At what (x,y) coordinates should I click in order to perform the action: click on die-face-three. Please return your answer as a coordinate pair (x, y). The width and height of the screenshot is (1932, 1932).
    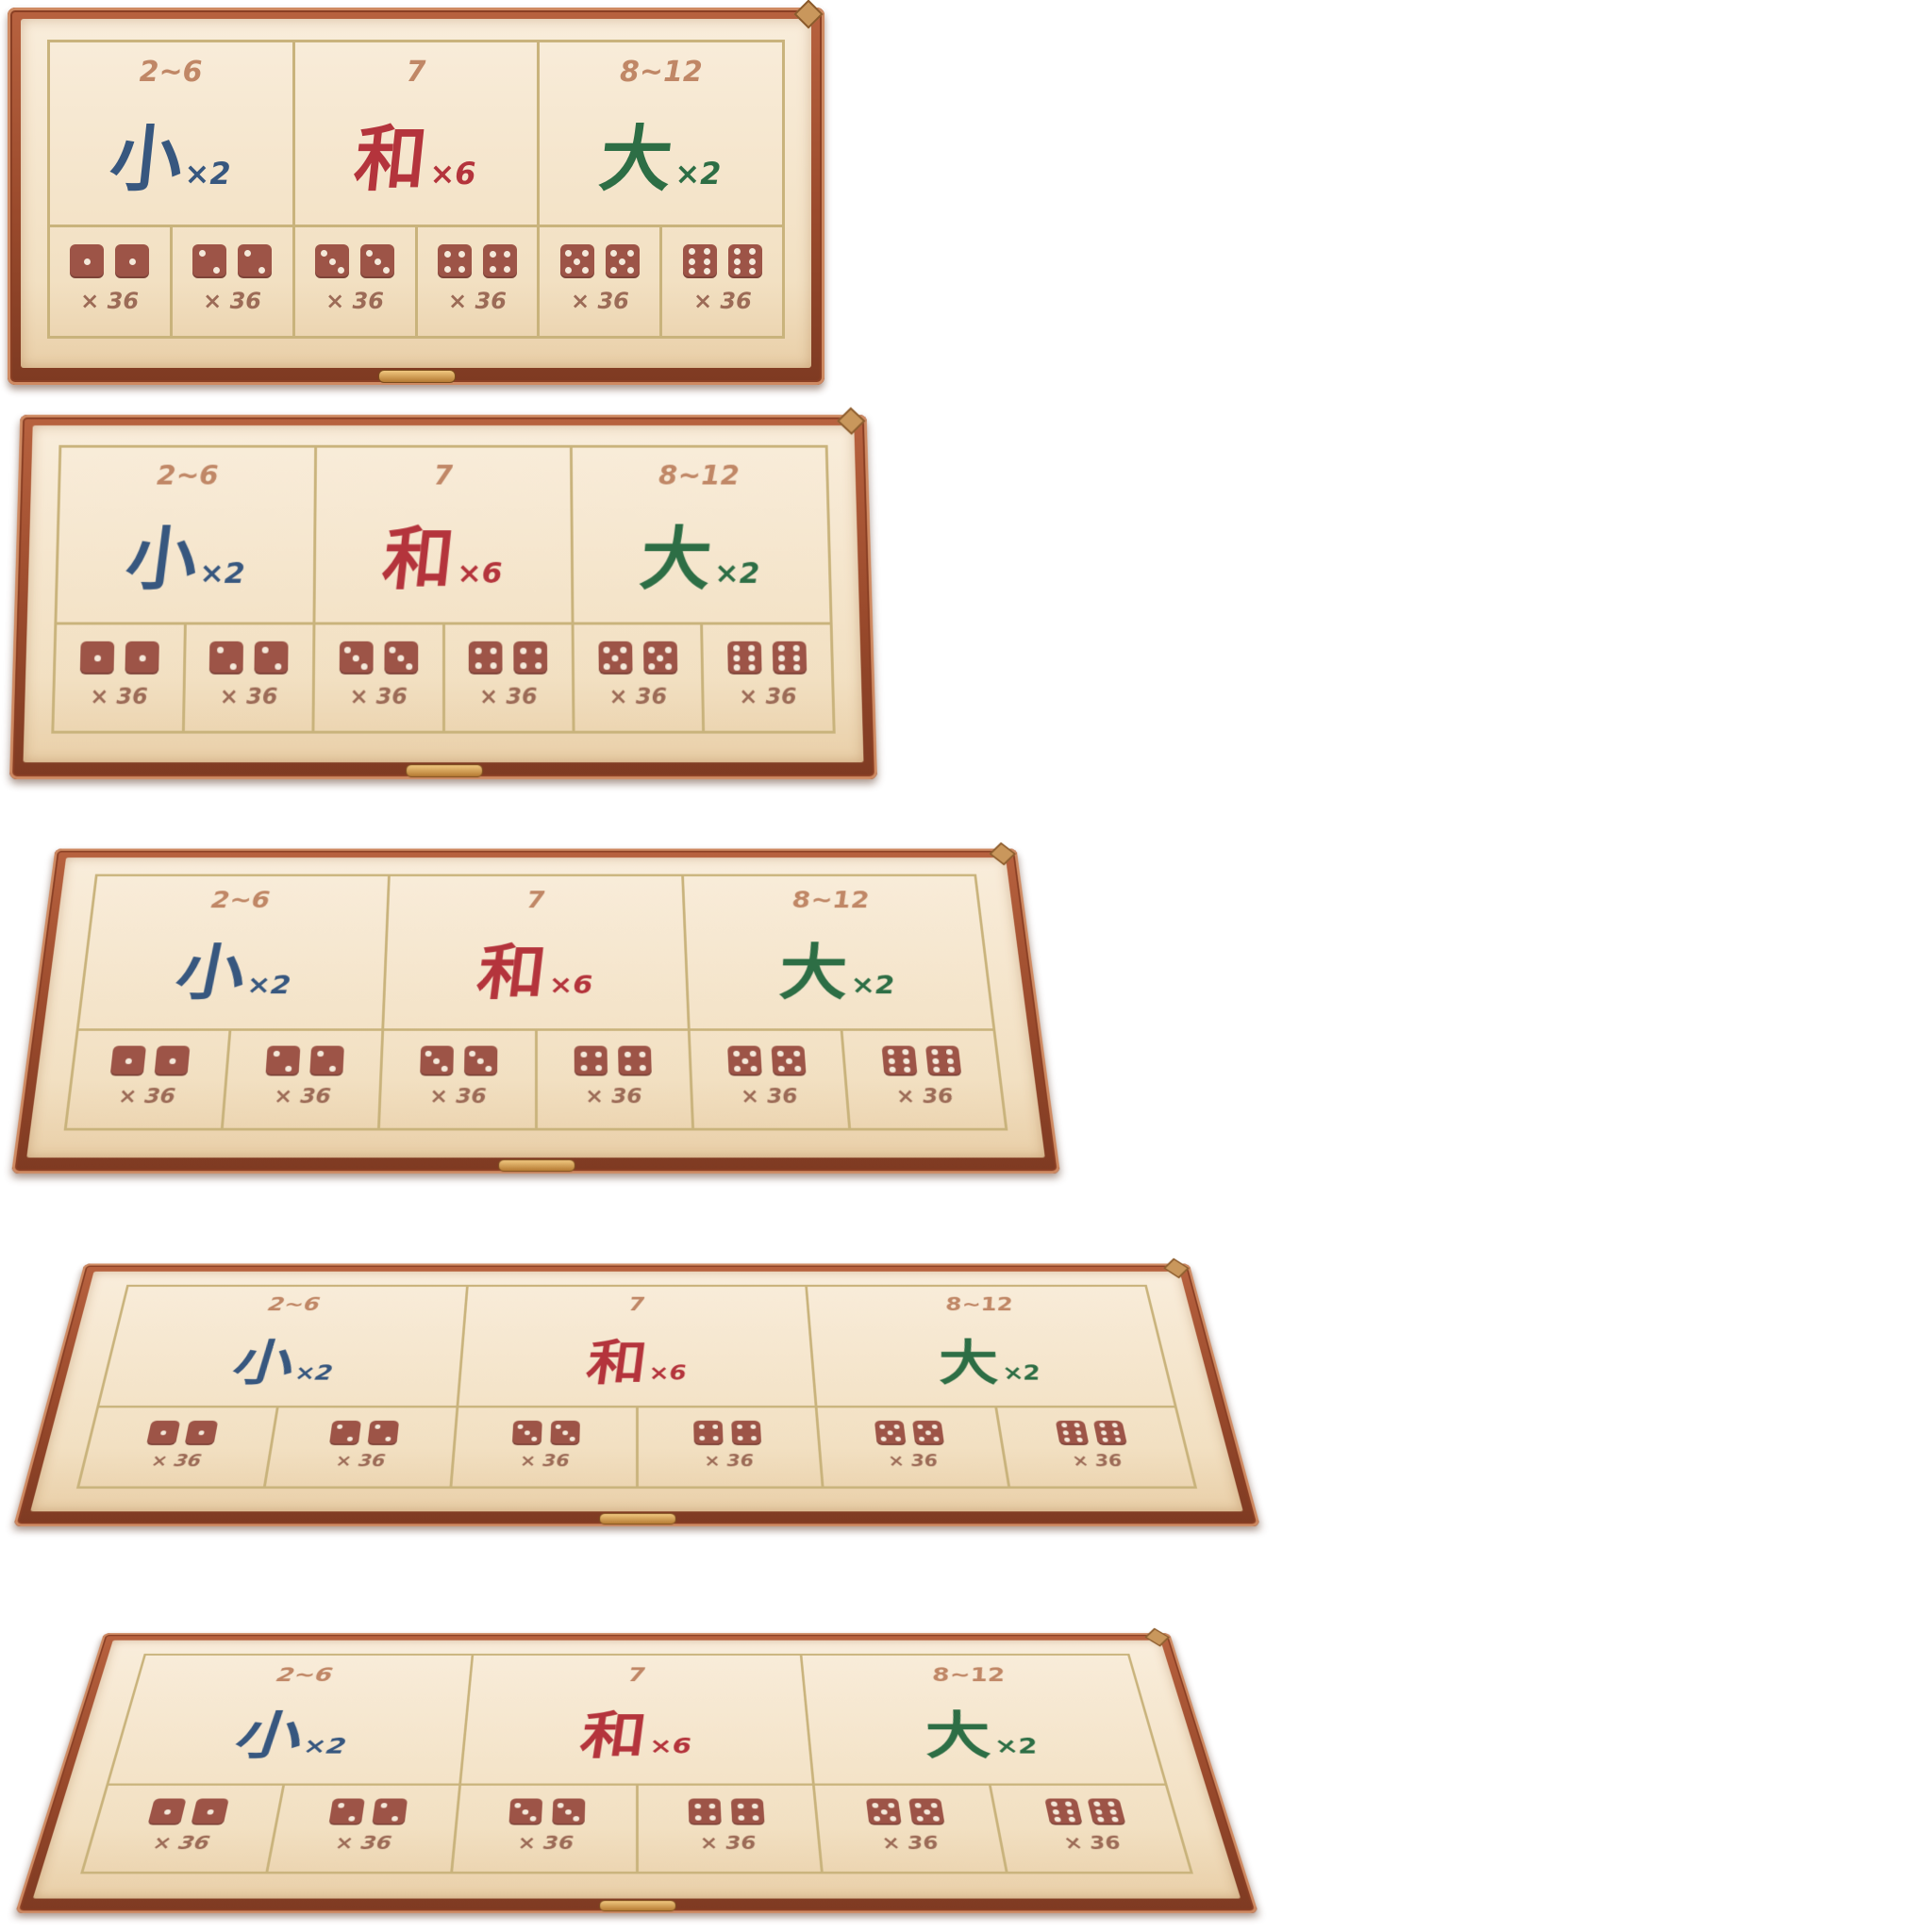
    Looking at the image, I should click on (568, 1812).